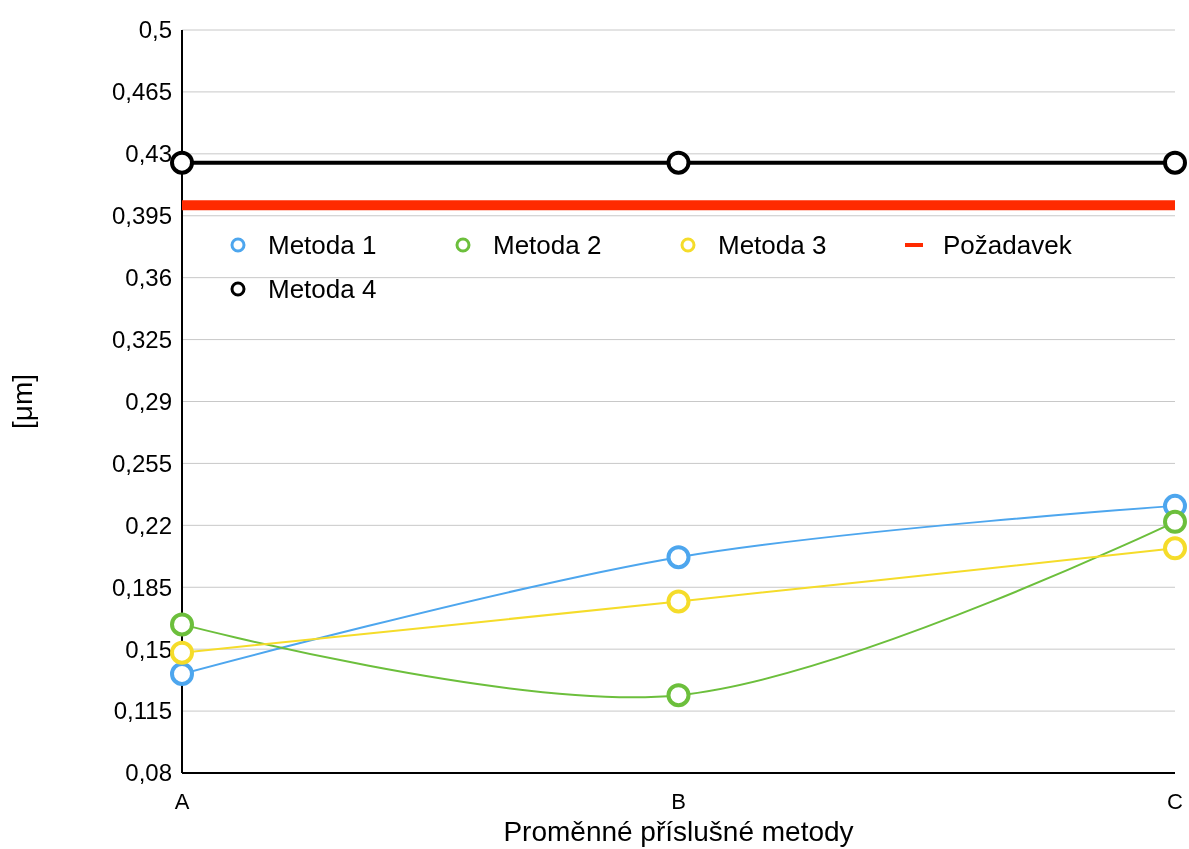 The image size is (1189, 849). I want to click on y-tick-label: 0,255, so click(141, 463).